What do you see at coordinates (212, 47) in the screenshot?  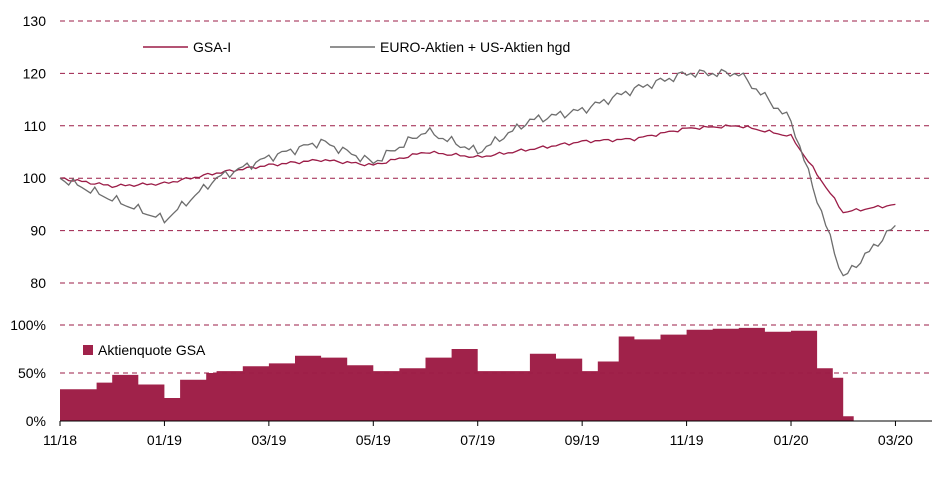 I see `legend-gsa-label: GSA-I` at bounding box center [212, 47].